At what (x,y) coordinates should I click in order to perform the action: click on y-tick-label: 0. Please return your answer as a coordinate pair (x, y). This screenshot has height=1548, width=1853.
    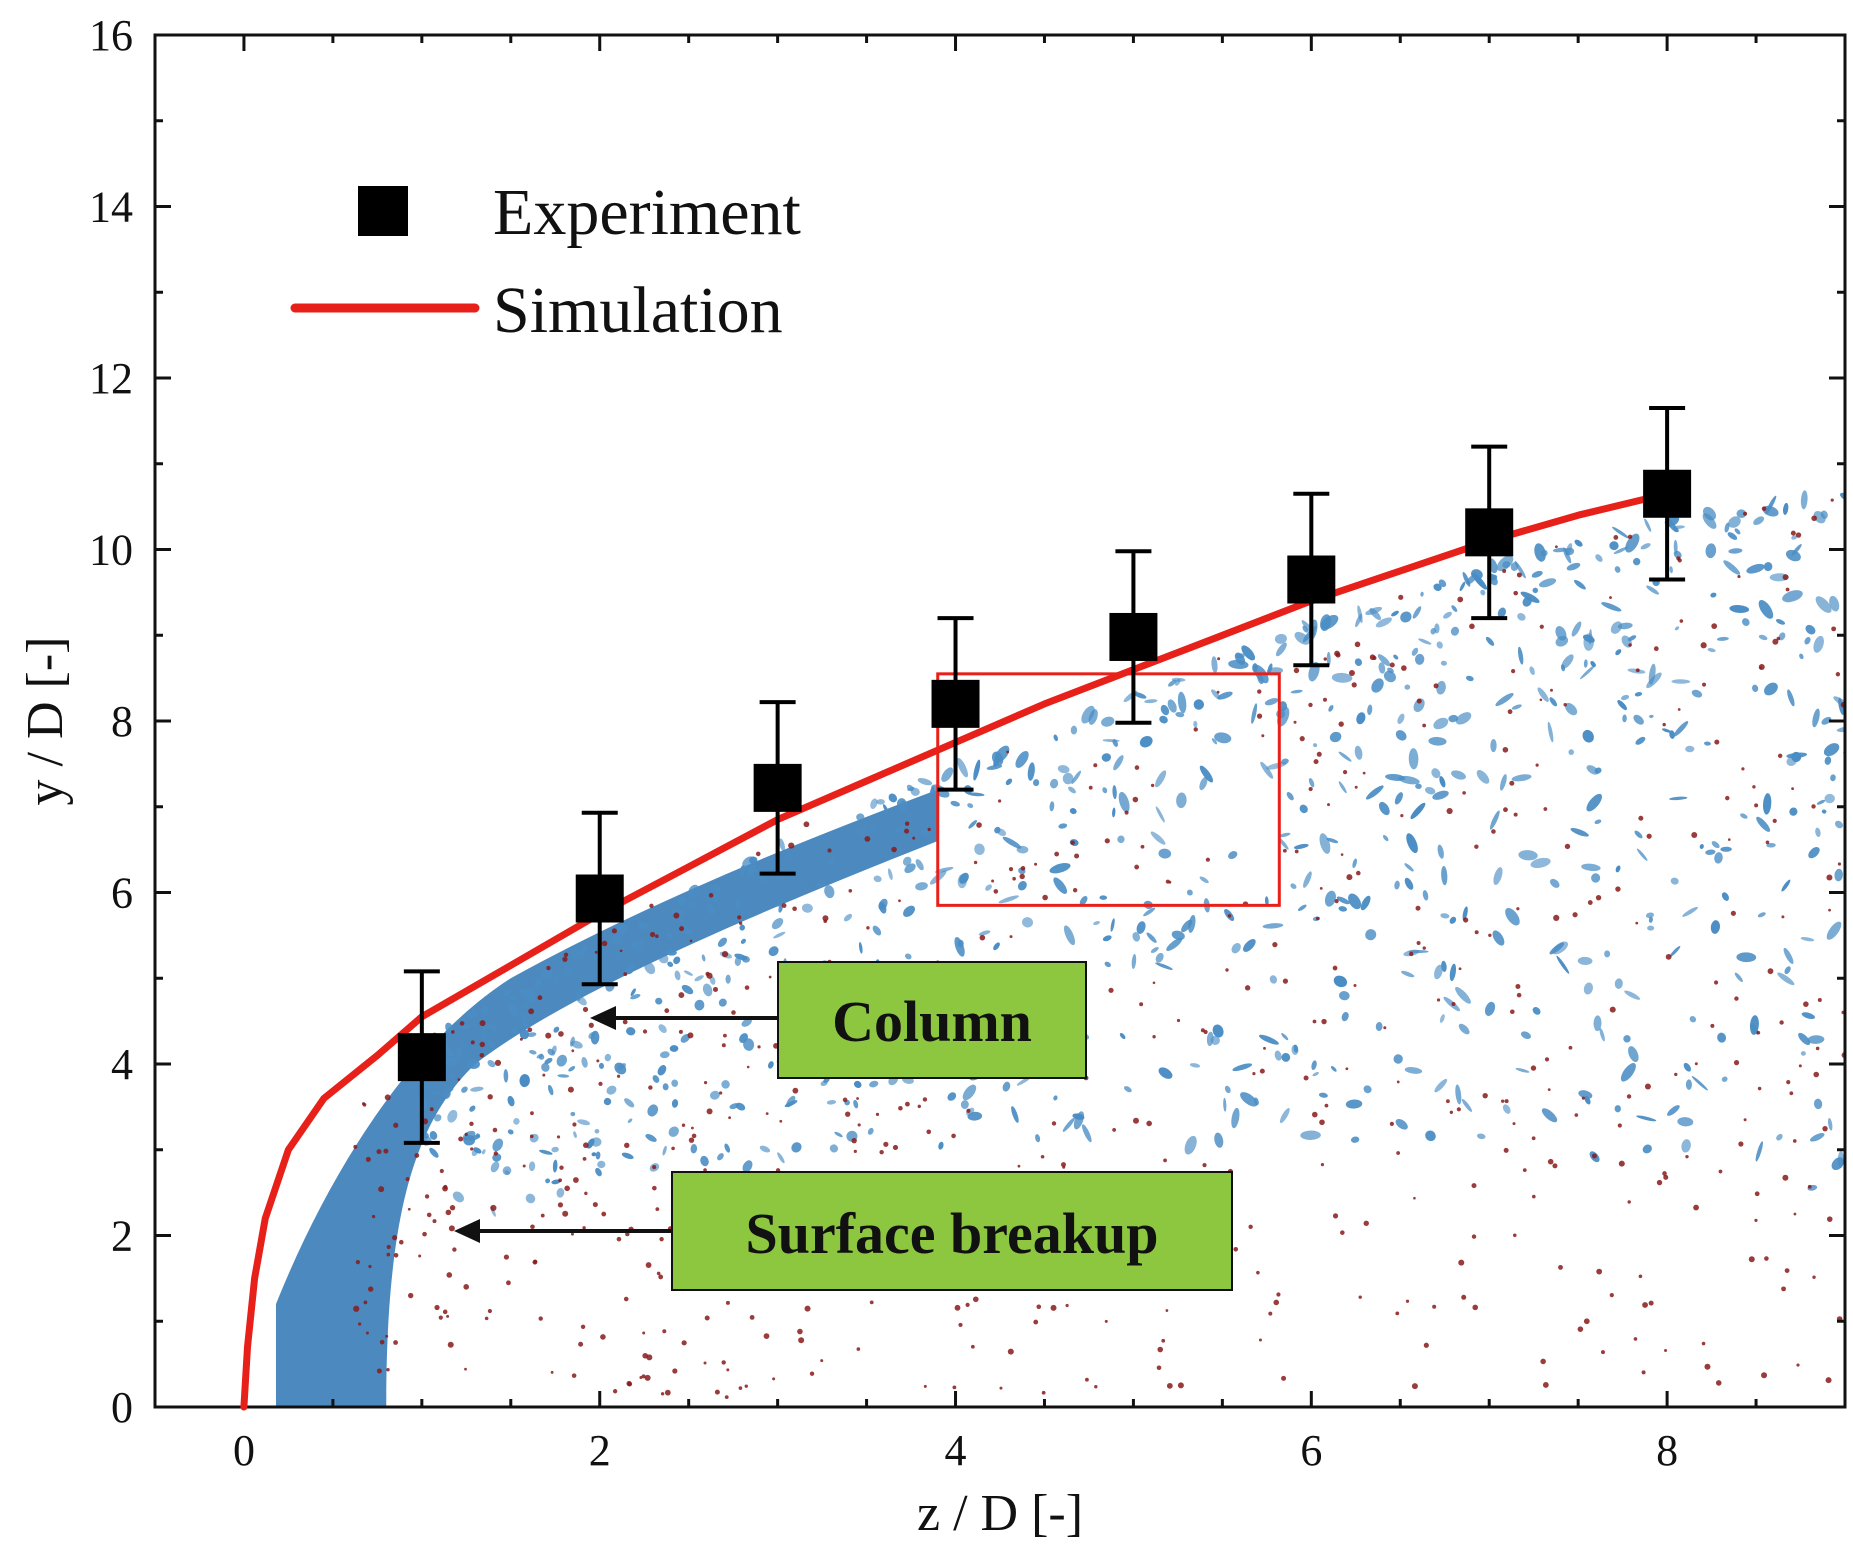
    Looking at the image, I should click on (122, 1407).